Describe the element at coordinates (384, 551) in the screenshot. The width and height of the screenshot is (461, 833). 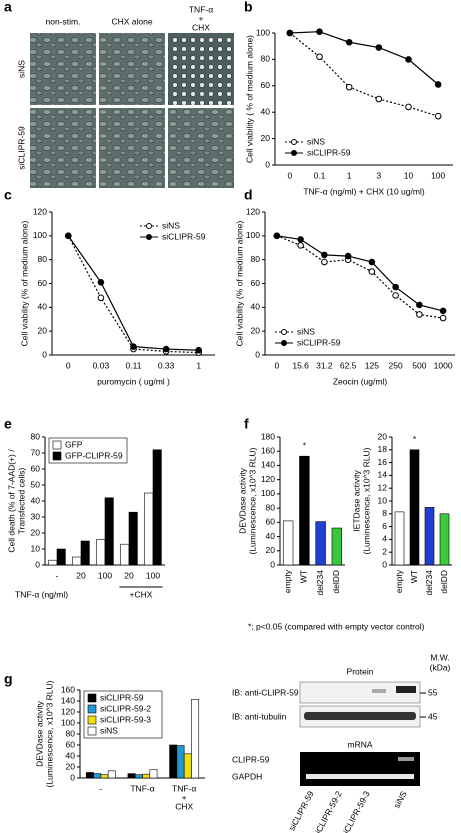
I see `y-tick-label: 2` at that location.